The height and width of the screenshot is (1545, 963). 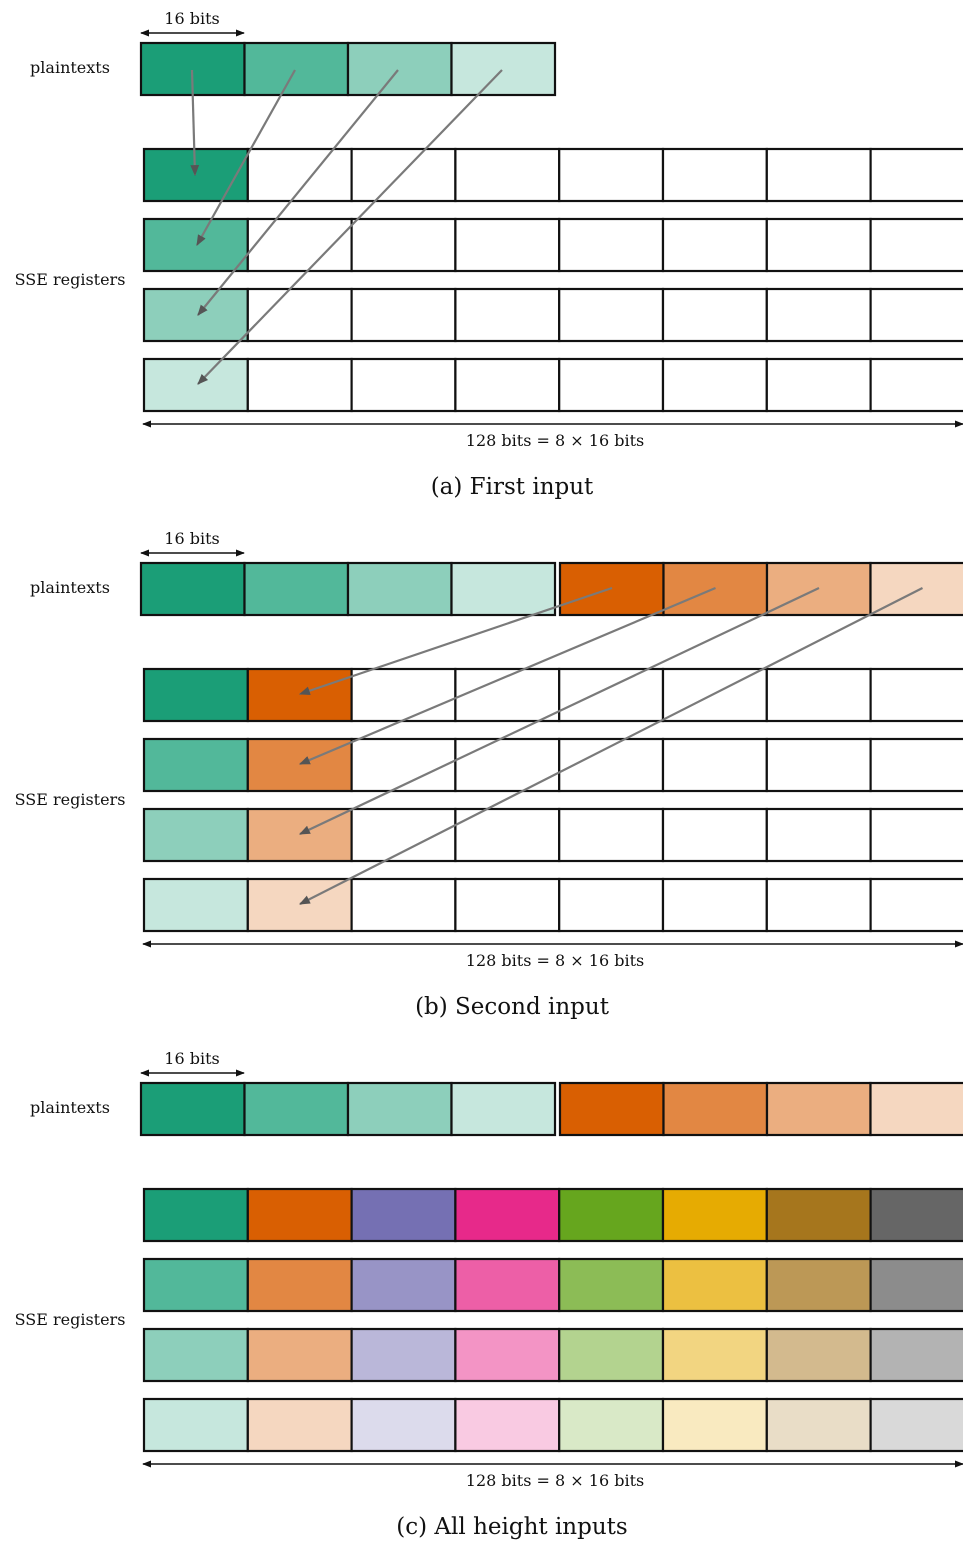 What do you see at coordinates (511, 1527) in the screenshot?
I see `panel-caption: (c) All height inputs` at bounding box center [511, 1527].